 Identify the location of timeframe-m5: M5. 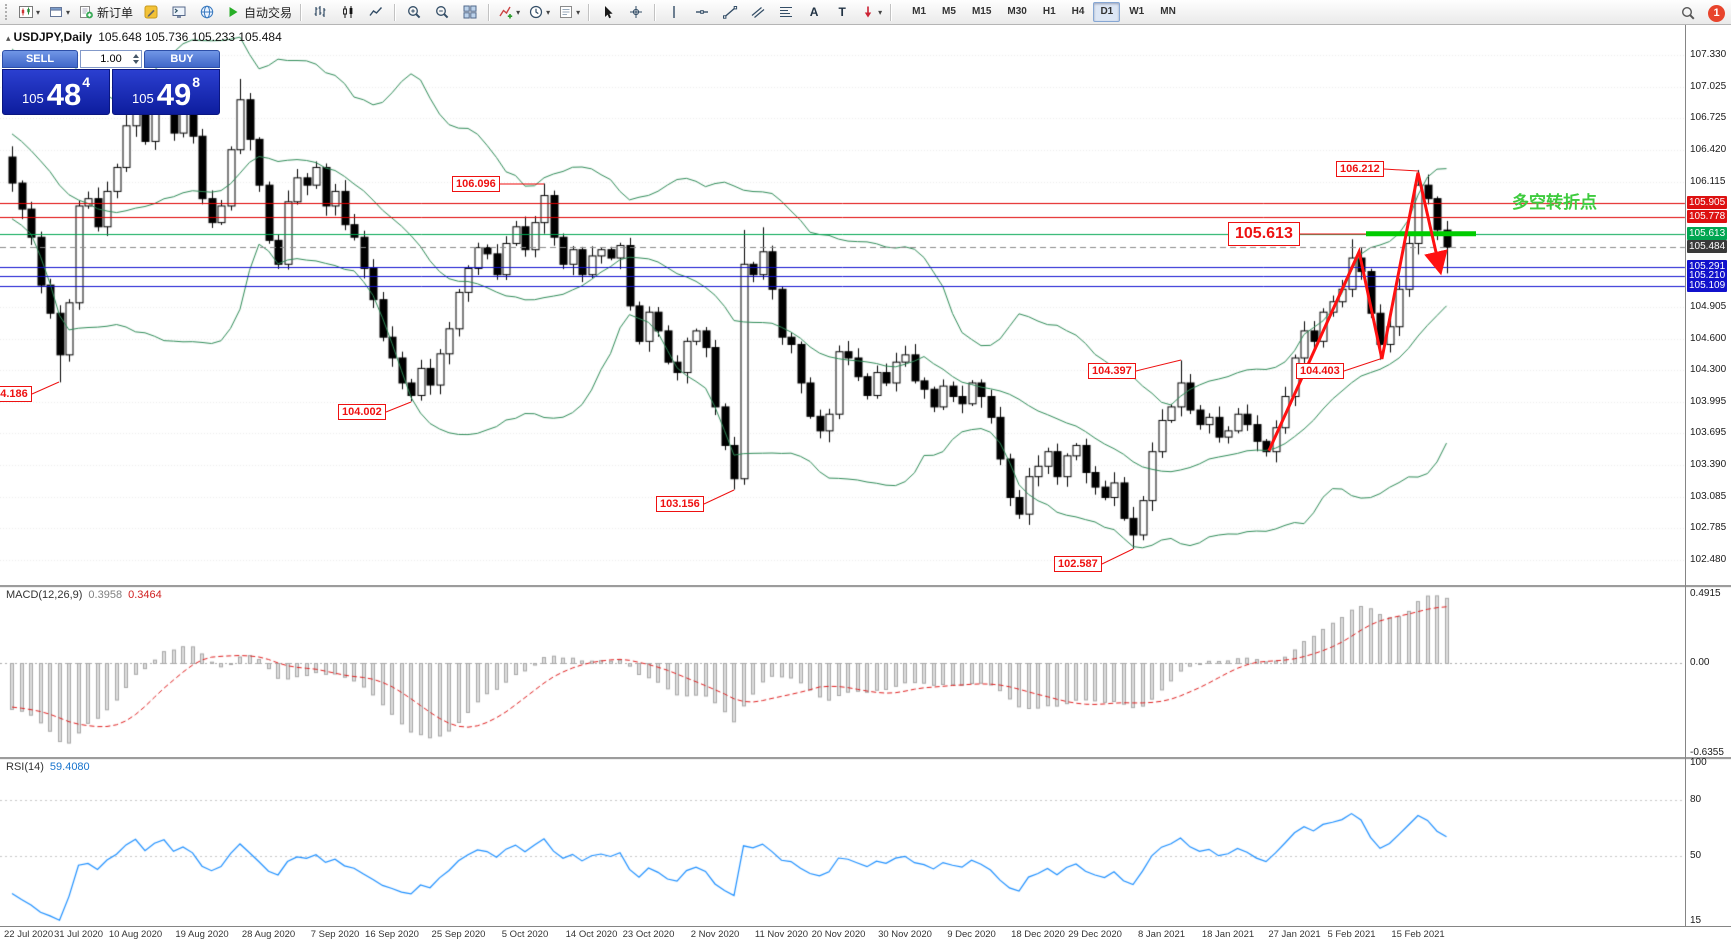
(949, 11).